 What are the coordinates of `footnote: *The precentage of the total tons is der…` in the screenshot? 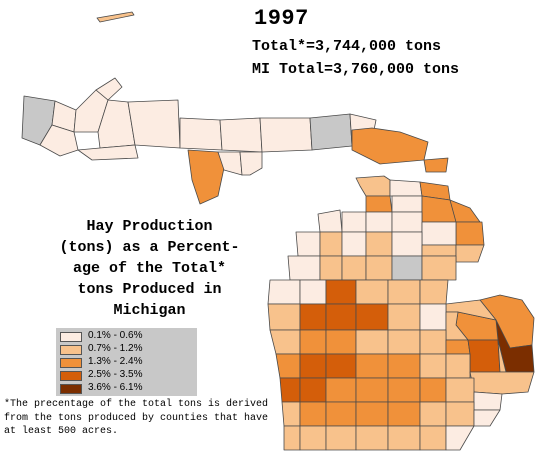 It's located at (136, 418).